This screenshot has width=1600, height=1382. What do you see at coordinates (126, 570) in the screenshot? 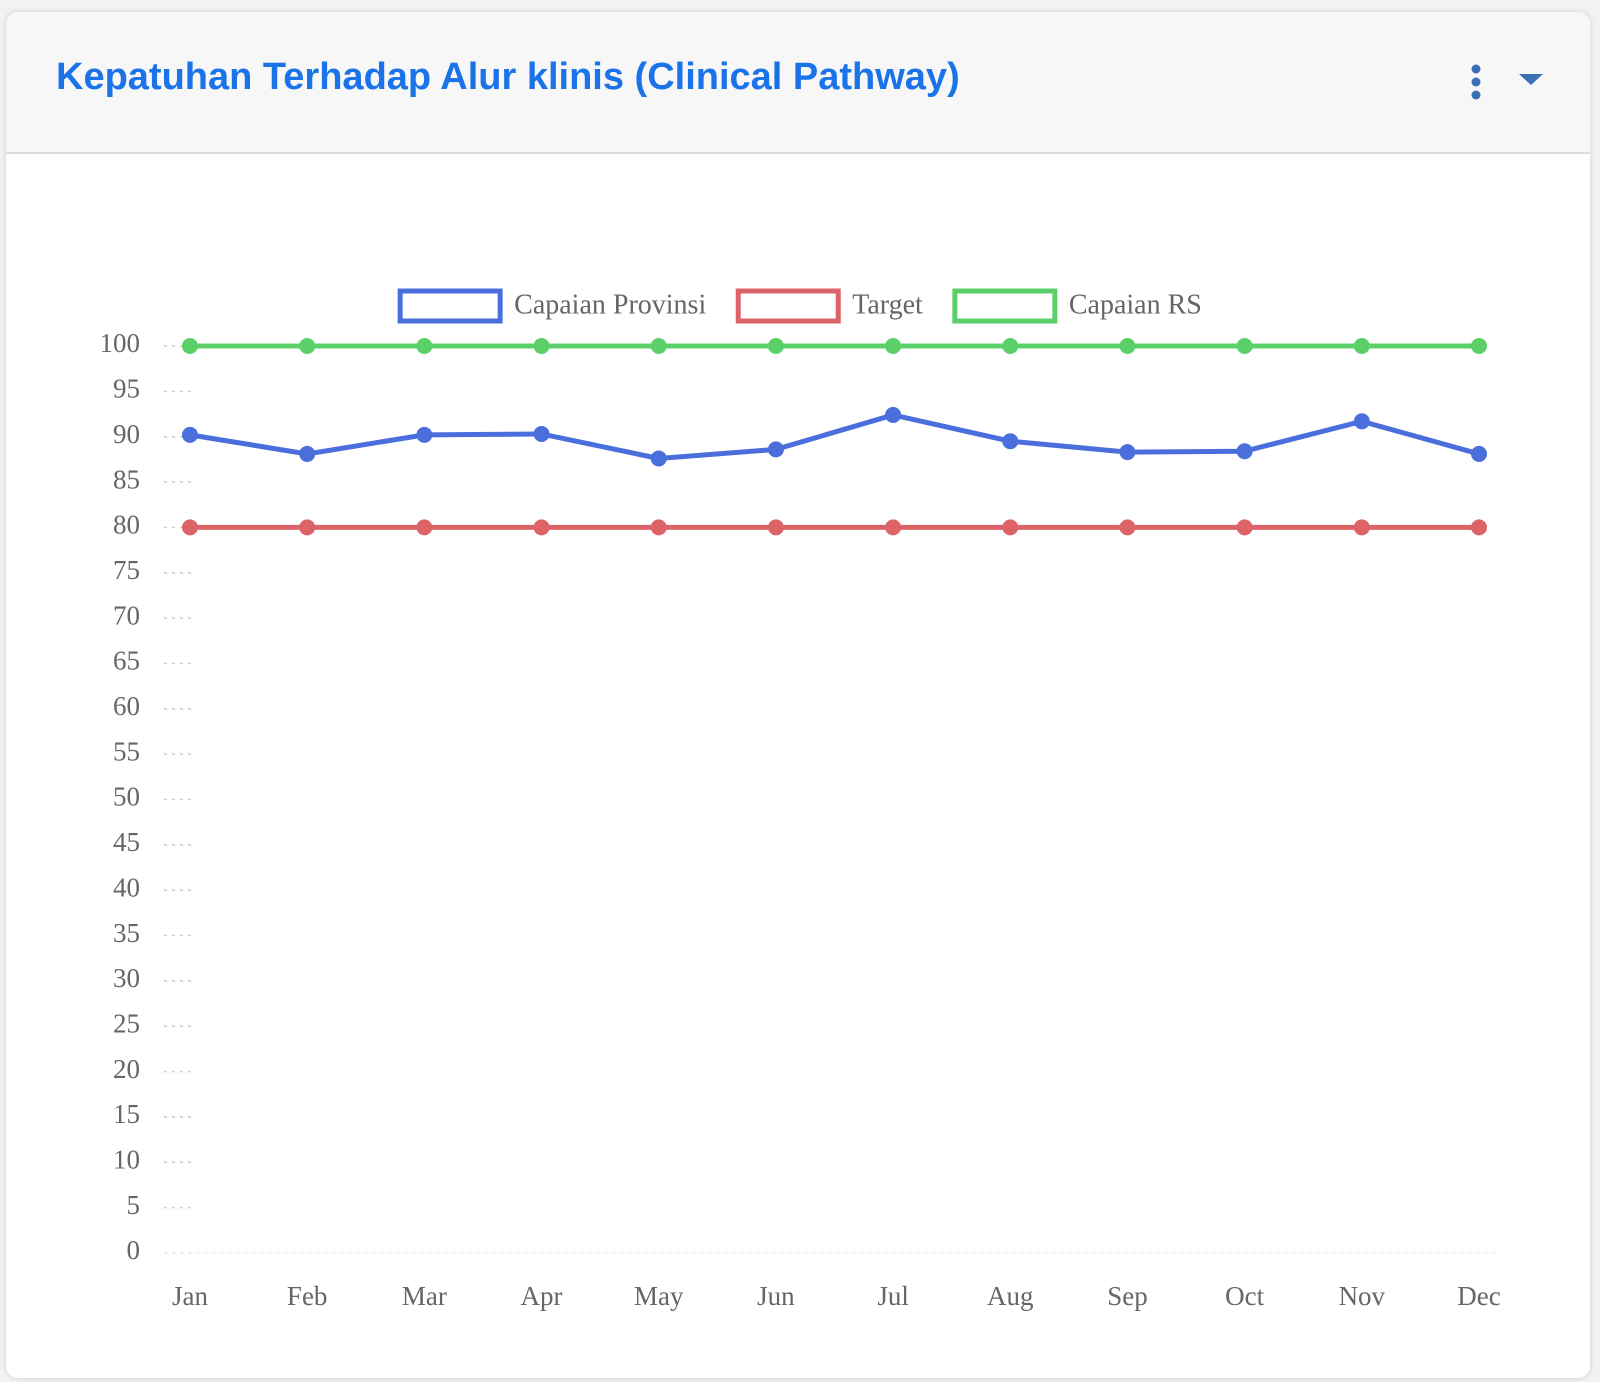
I see `y-tick-label: 75` at bounding box center [126, 570].